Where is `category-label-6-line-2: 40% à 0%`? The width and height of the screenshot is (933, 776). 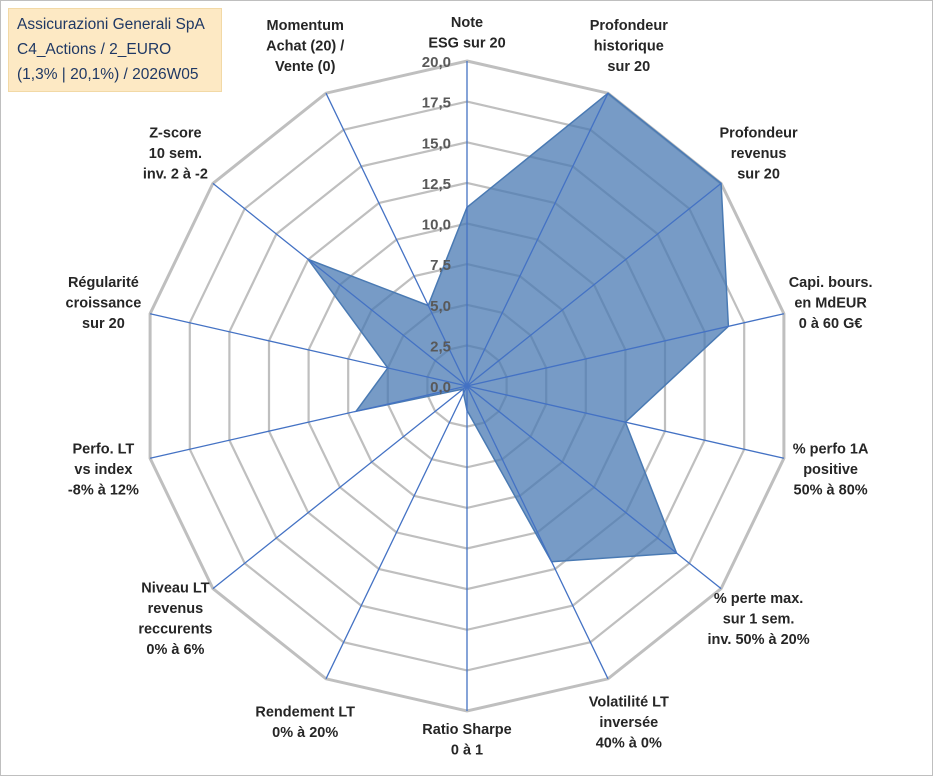
category-label-6-line-2: 40% à 0% is located at coordinates (629, 743).